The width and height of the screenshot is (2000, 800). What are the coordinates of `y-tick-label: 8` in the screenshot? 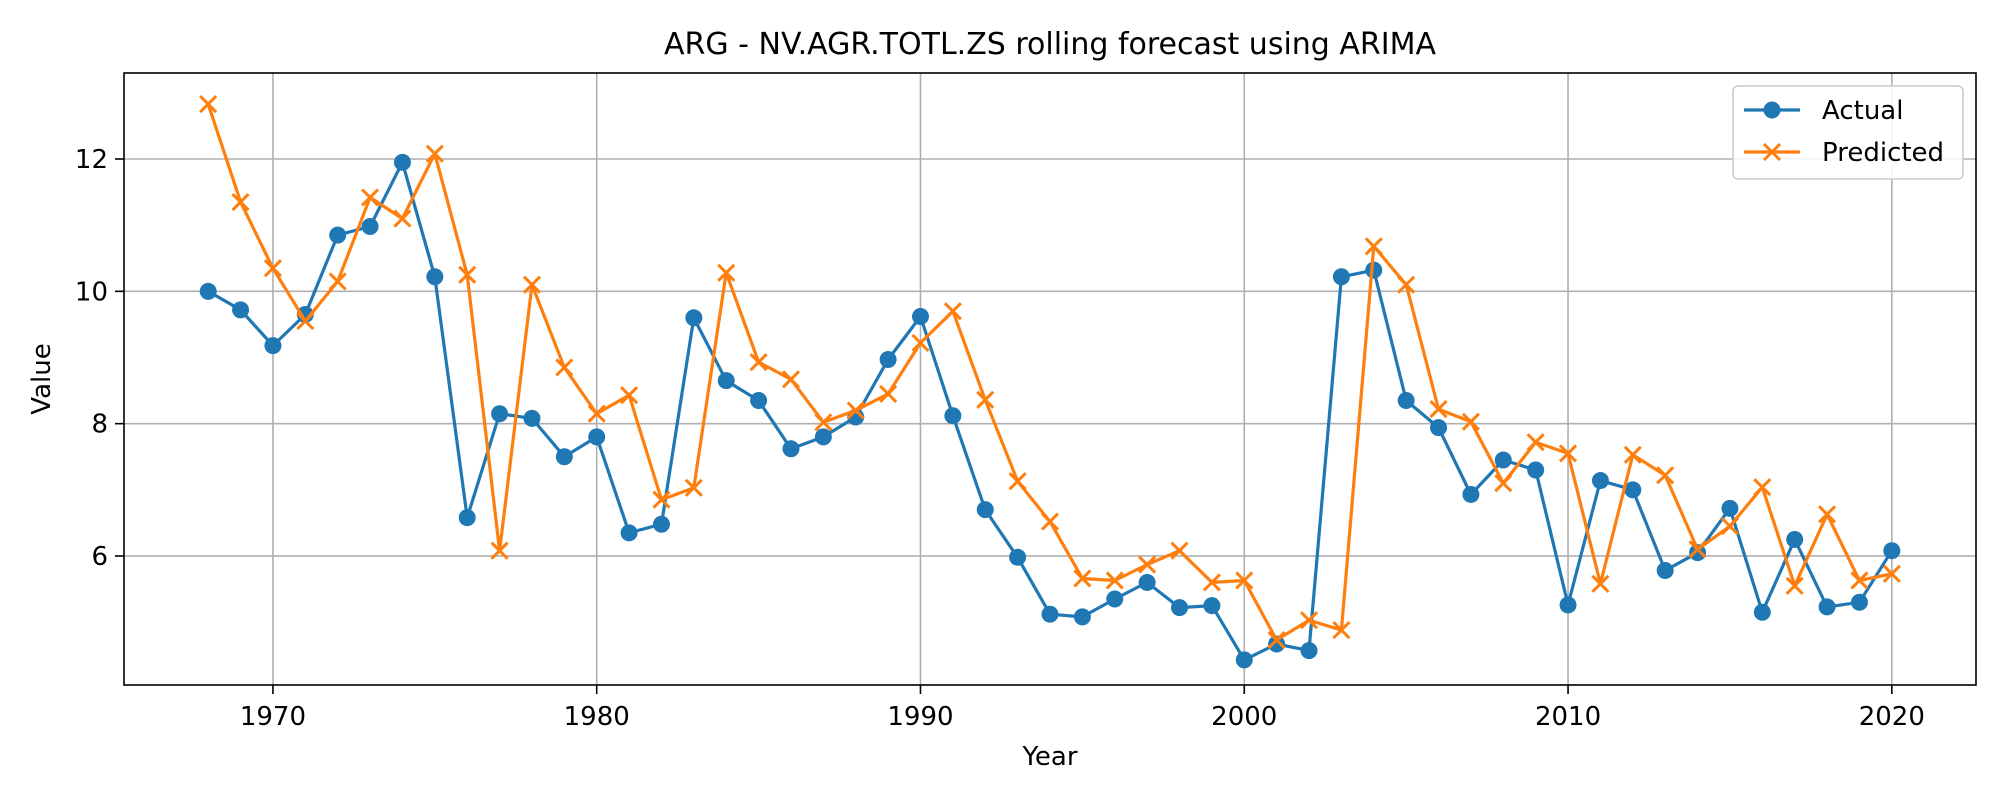 It's located at (99, 425).